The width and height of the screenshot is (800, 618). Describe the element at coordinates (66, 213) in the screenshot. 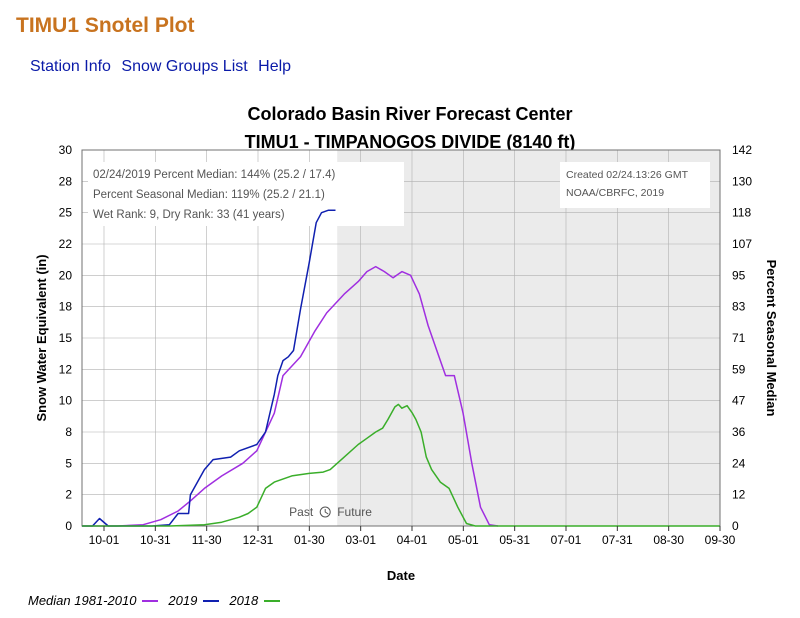

I see `y-tick-label: 25` at that location.